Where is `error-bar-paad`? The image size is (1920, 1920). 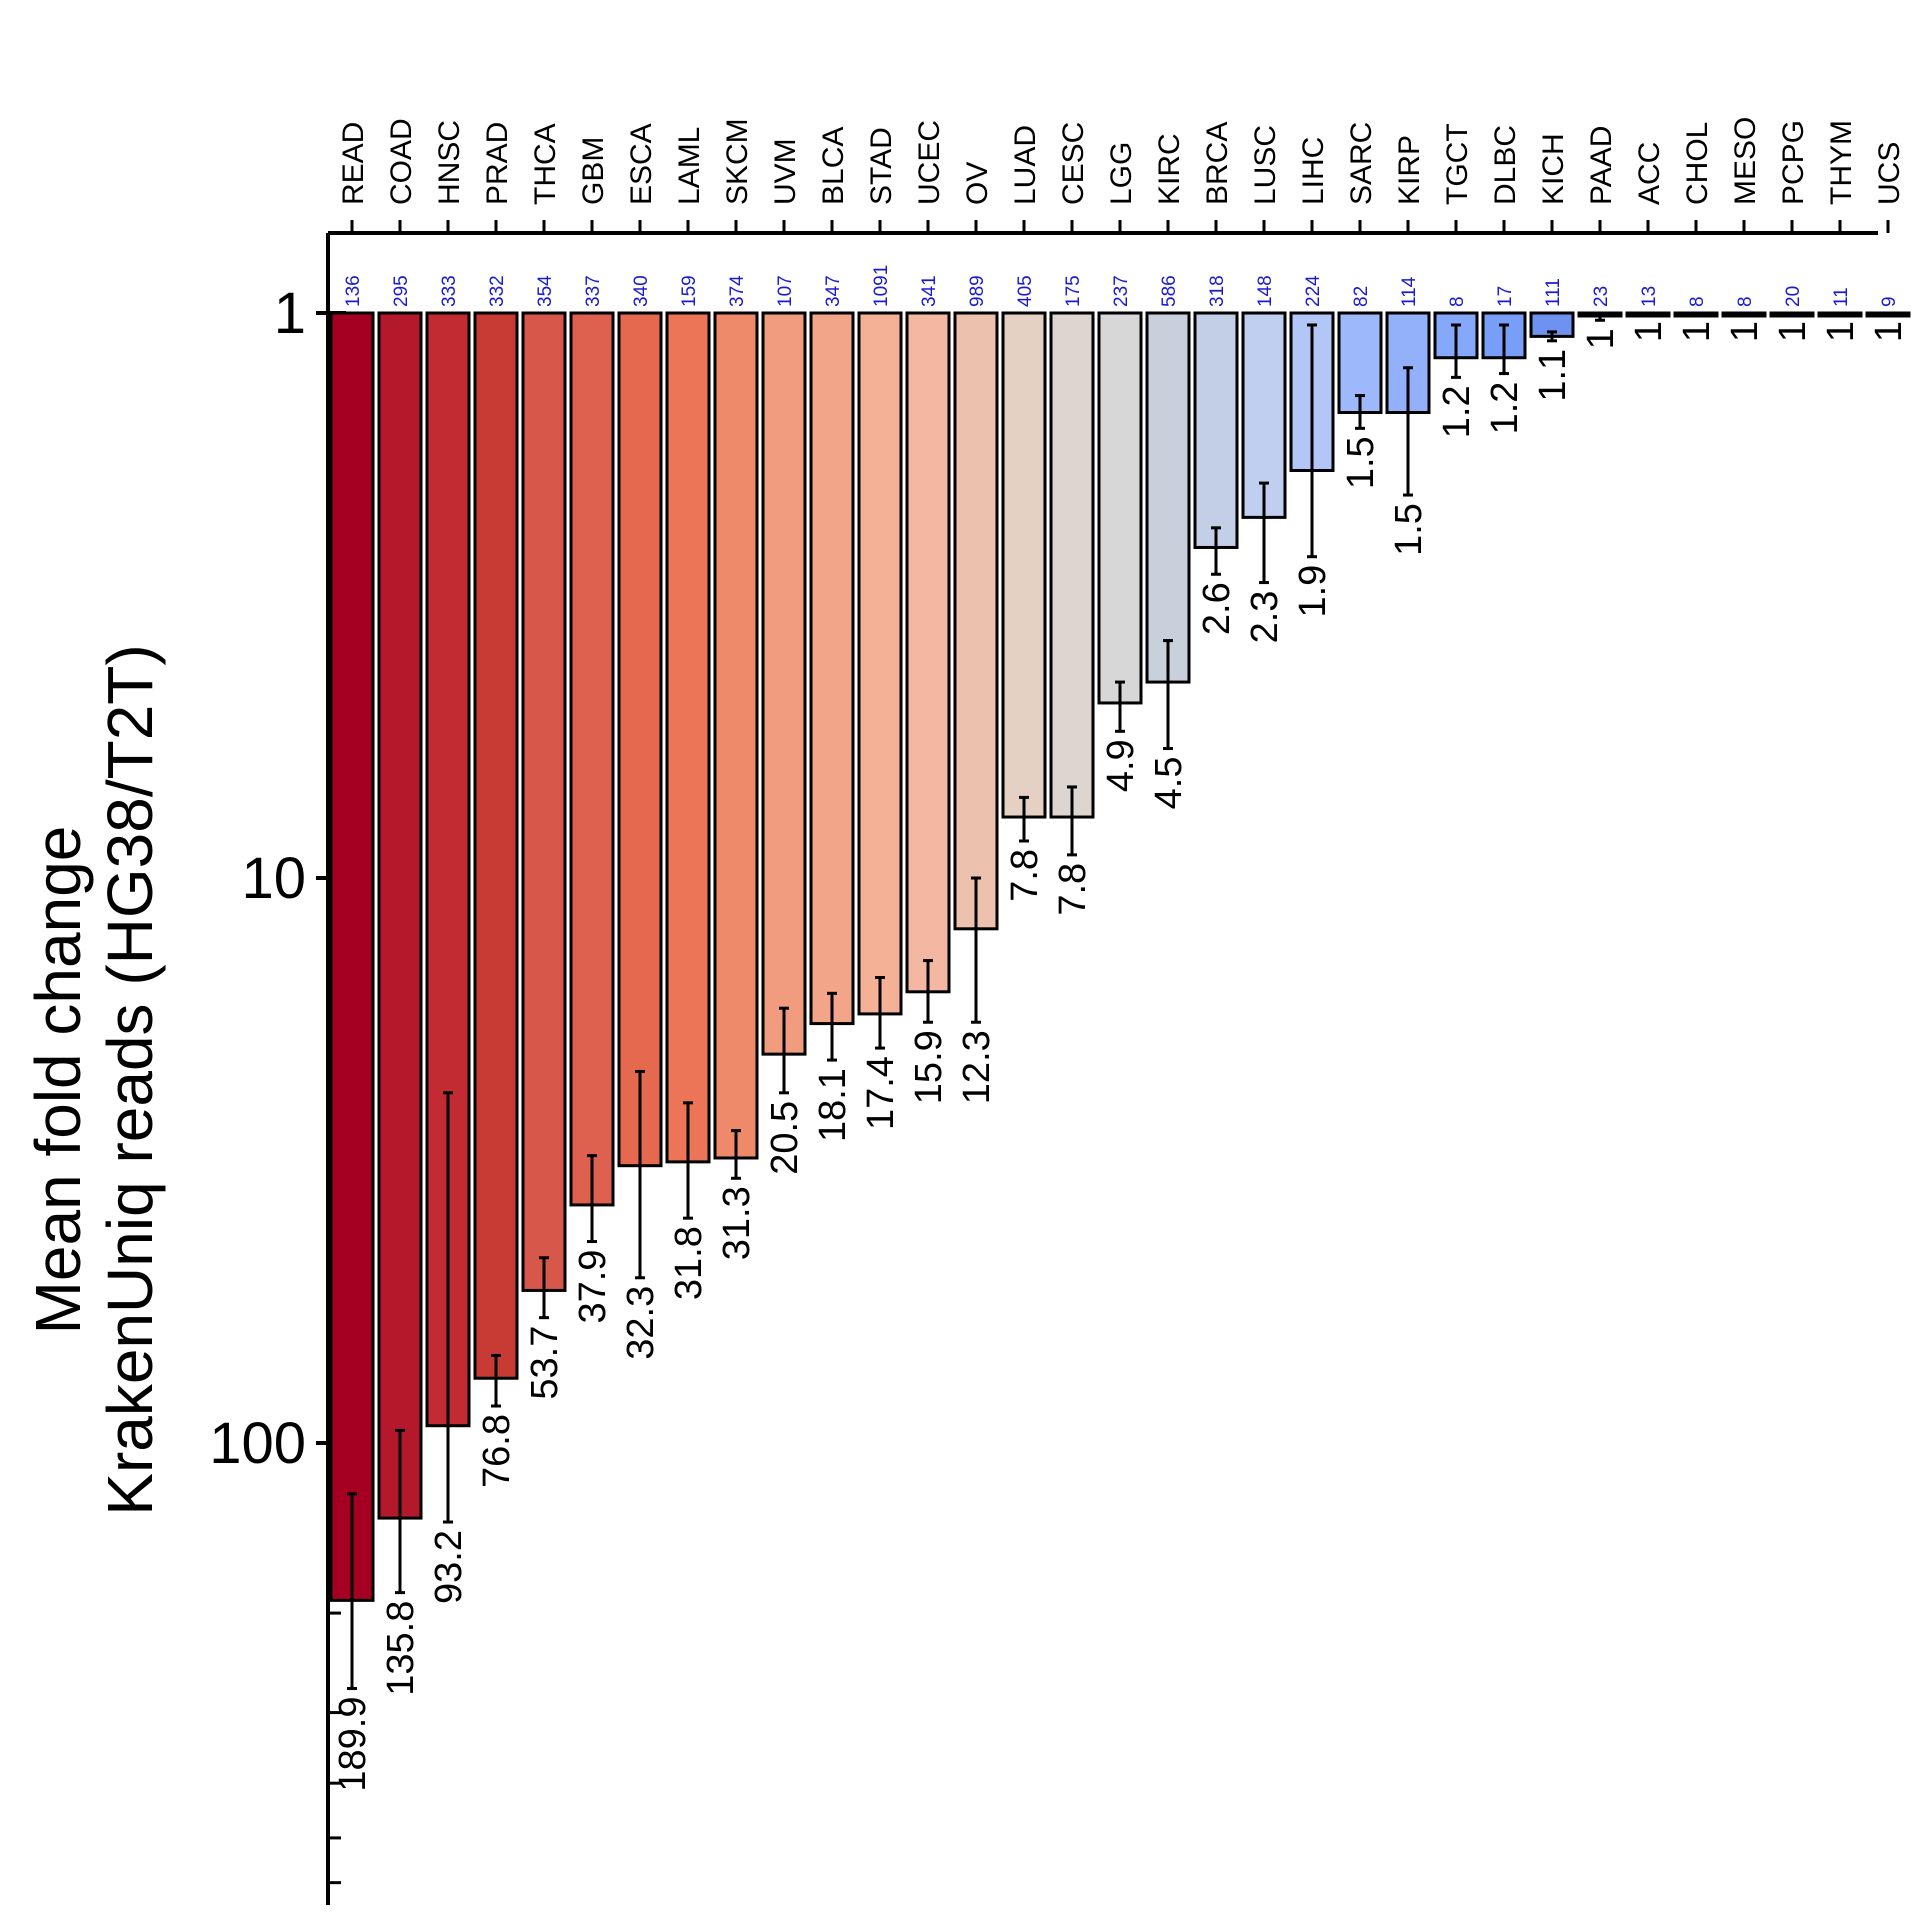 error-bar-paad is located at coordinates (1600, 316).